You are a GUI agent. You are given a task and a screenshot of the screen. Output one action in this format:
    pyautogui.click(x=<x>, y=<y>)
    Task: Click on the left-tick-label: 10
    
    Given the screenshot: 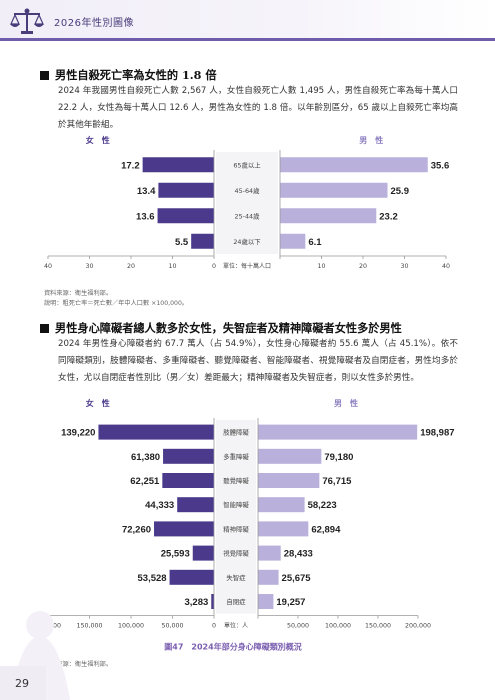 What is the action you would take?
    pyautogui.click(x=172, y=266)
    